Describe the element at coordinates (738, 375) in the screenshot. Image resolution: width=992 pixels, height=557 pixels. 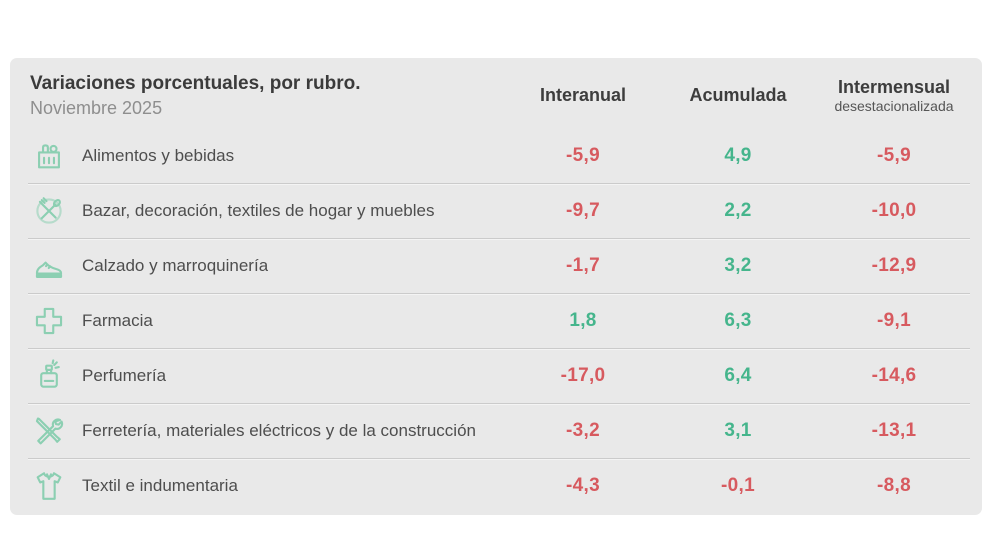
I see `value-acumulada: 6,4` at that location.